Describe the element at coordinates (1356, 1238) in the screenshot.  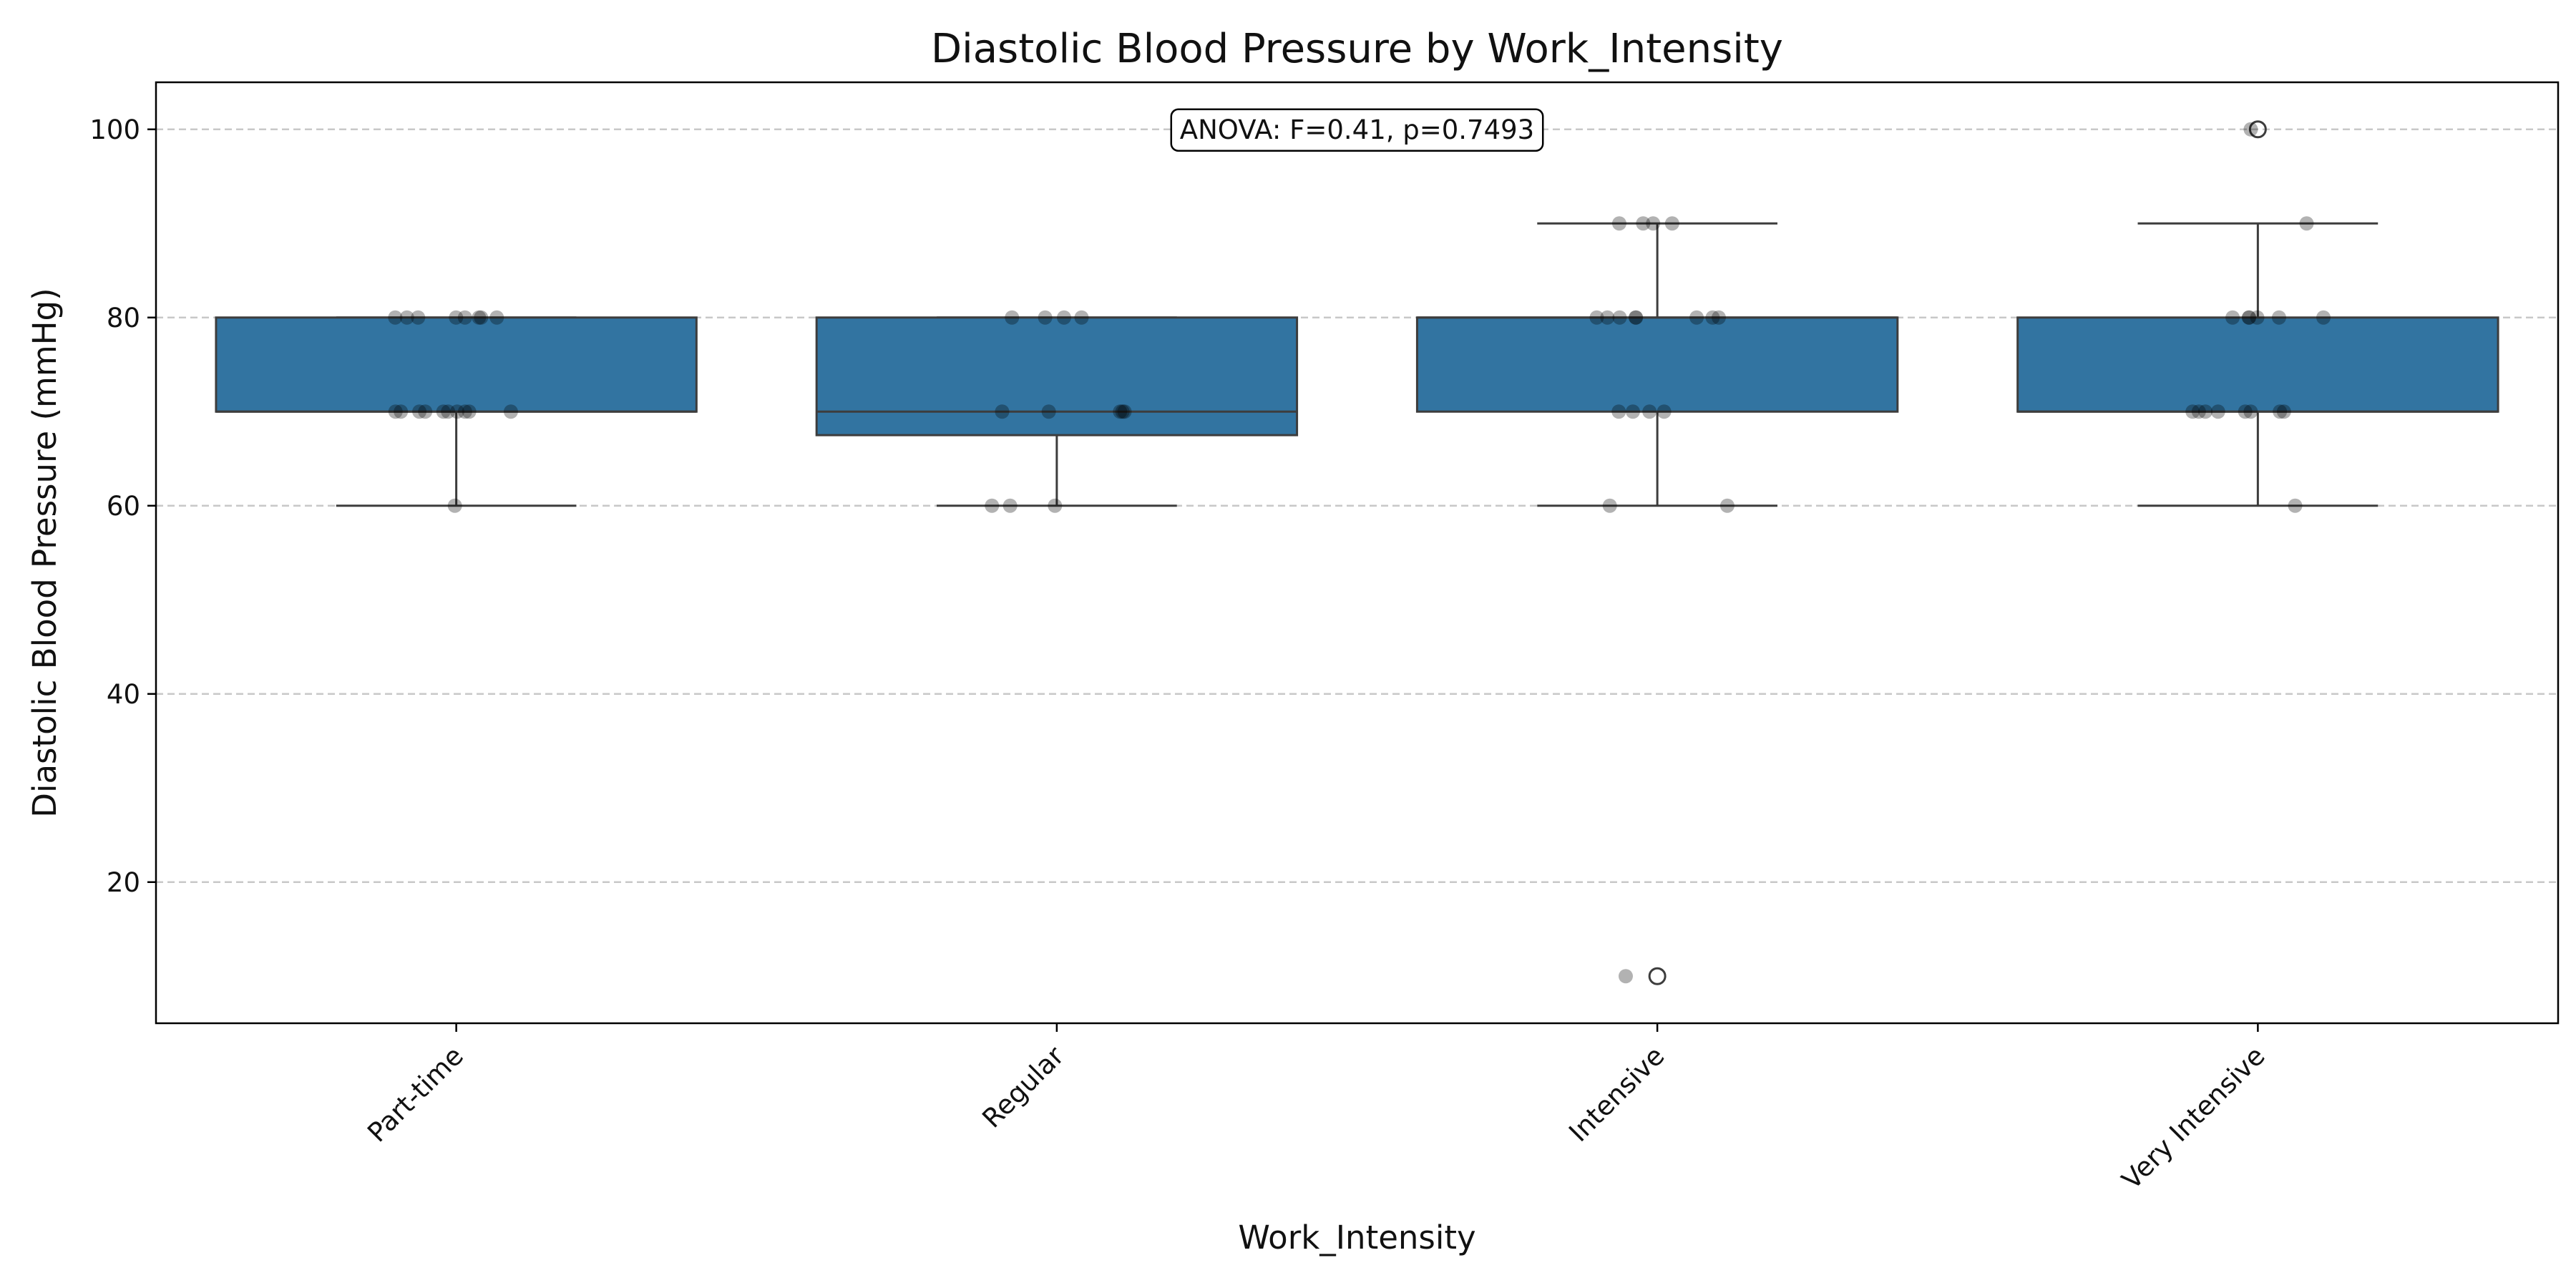
I see `x-axis-label: Work_Intensity` at that location.